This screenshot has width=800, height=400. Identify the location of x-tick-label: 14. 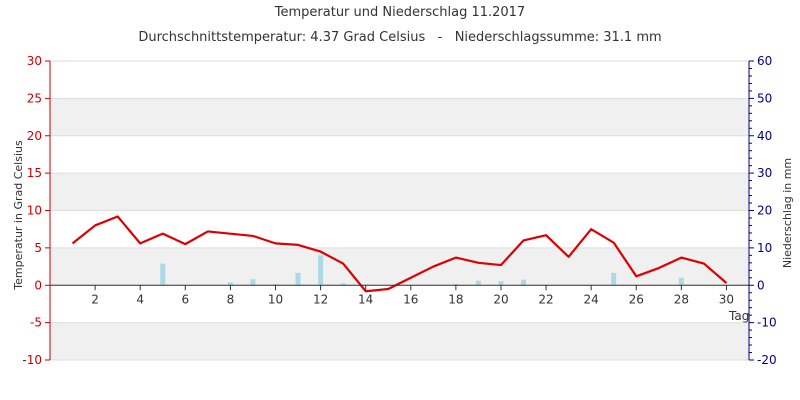
(365, 299).